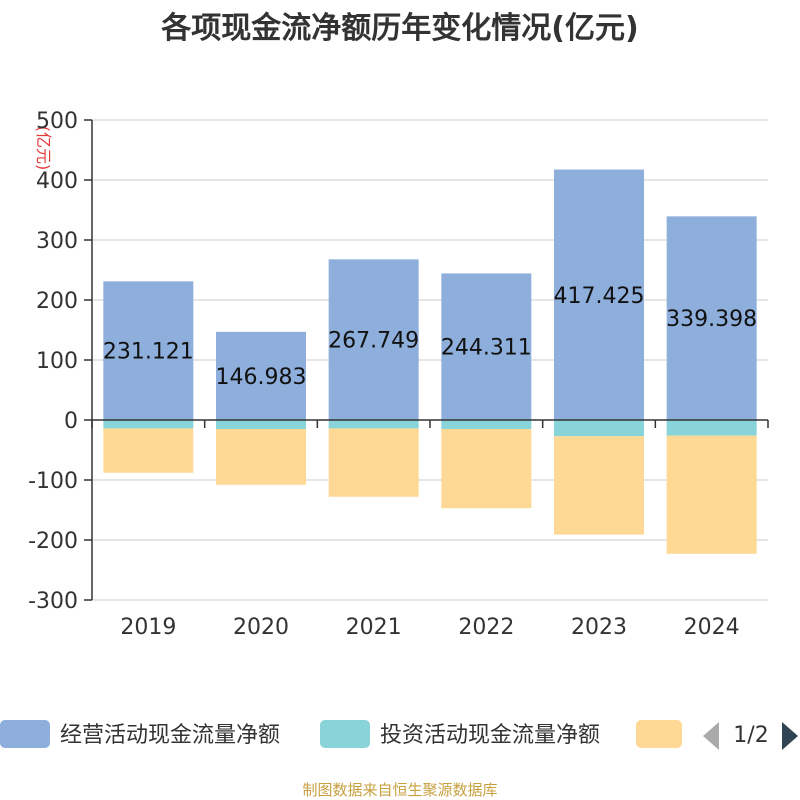 Image resolution: width=800 pixels, height=800 pixels. What do you see at coordinates (373, 462) in the screenshot?
I see `bar-series2-2021` at bounding box center [373, 462].